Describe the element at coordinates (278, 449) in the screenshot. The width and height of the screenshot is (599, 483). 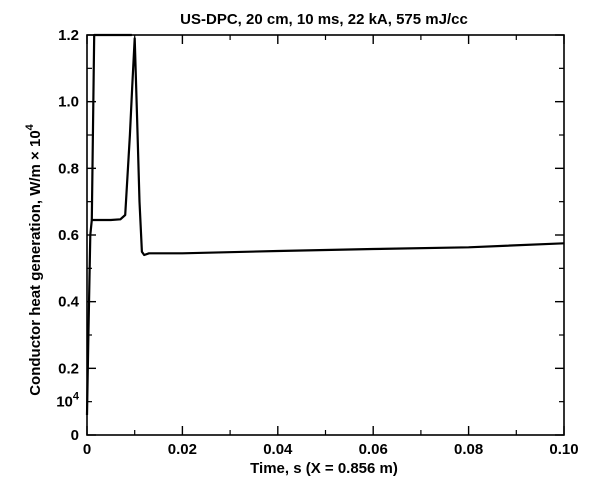
I see `x-tick-label: 0.04` at that location.